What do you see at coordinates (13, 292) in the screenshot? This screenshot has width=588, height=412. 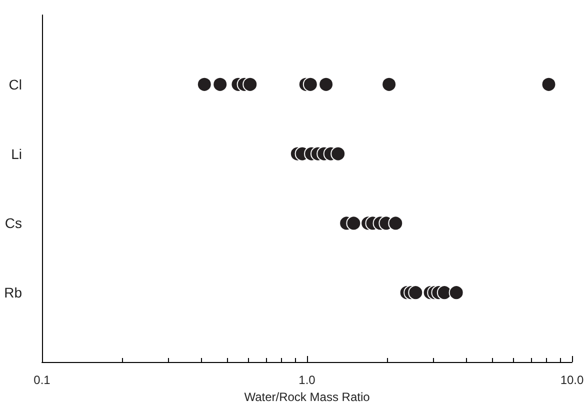 I see `y-tick-label: Rb` at bounding box center [13, 292].